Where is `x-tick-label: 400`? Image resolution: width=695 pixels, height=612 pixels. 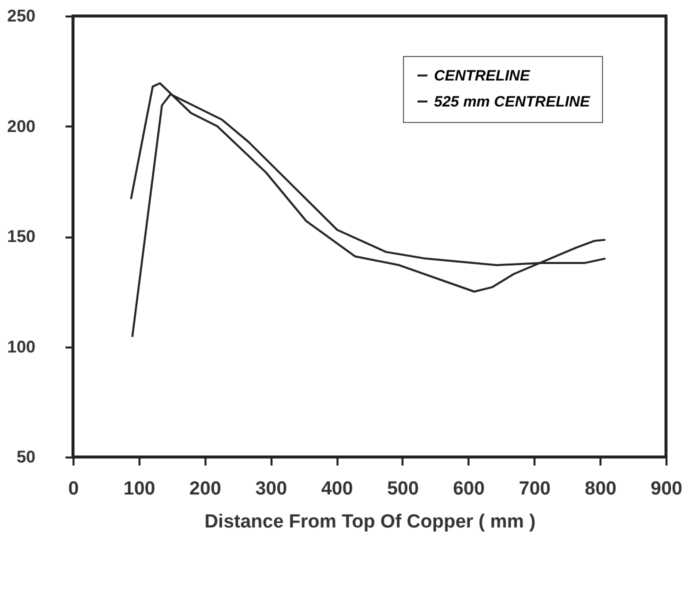 x-tick-label: 400 is located at coordinates (337, 489).